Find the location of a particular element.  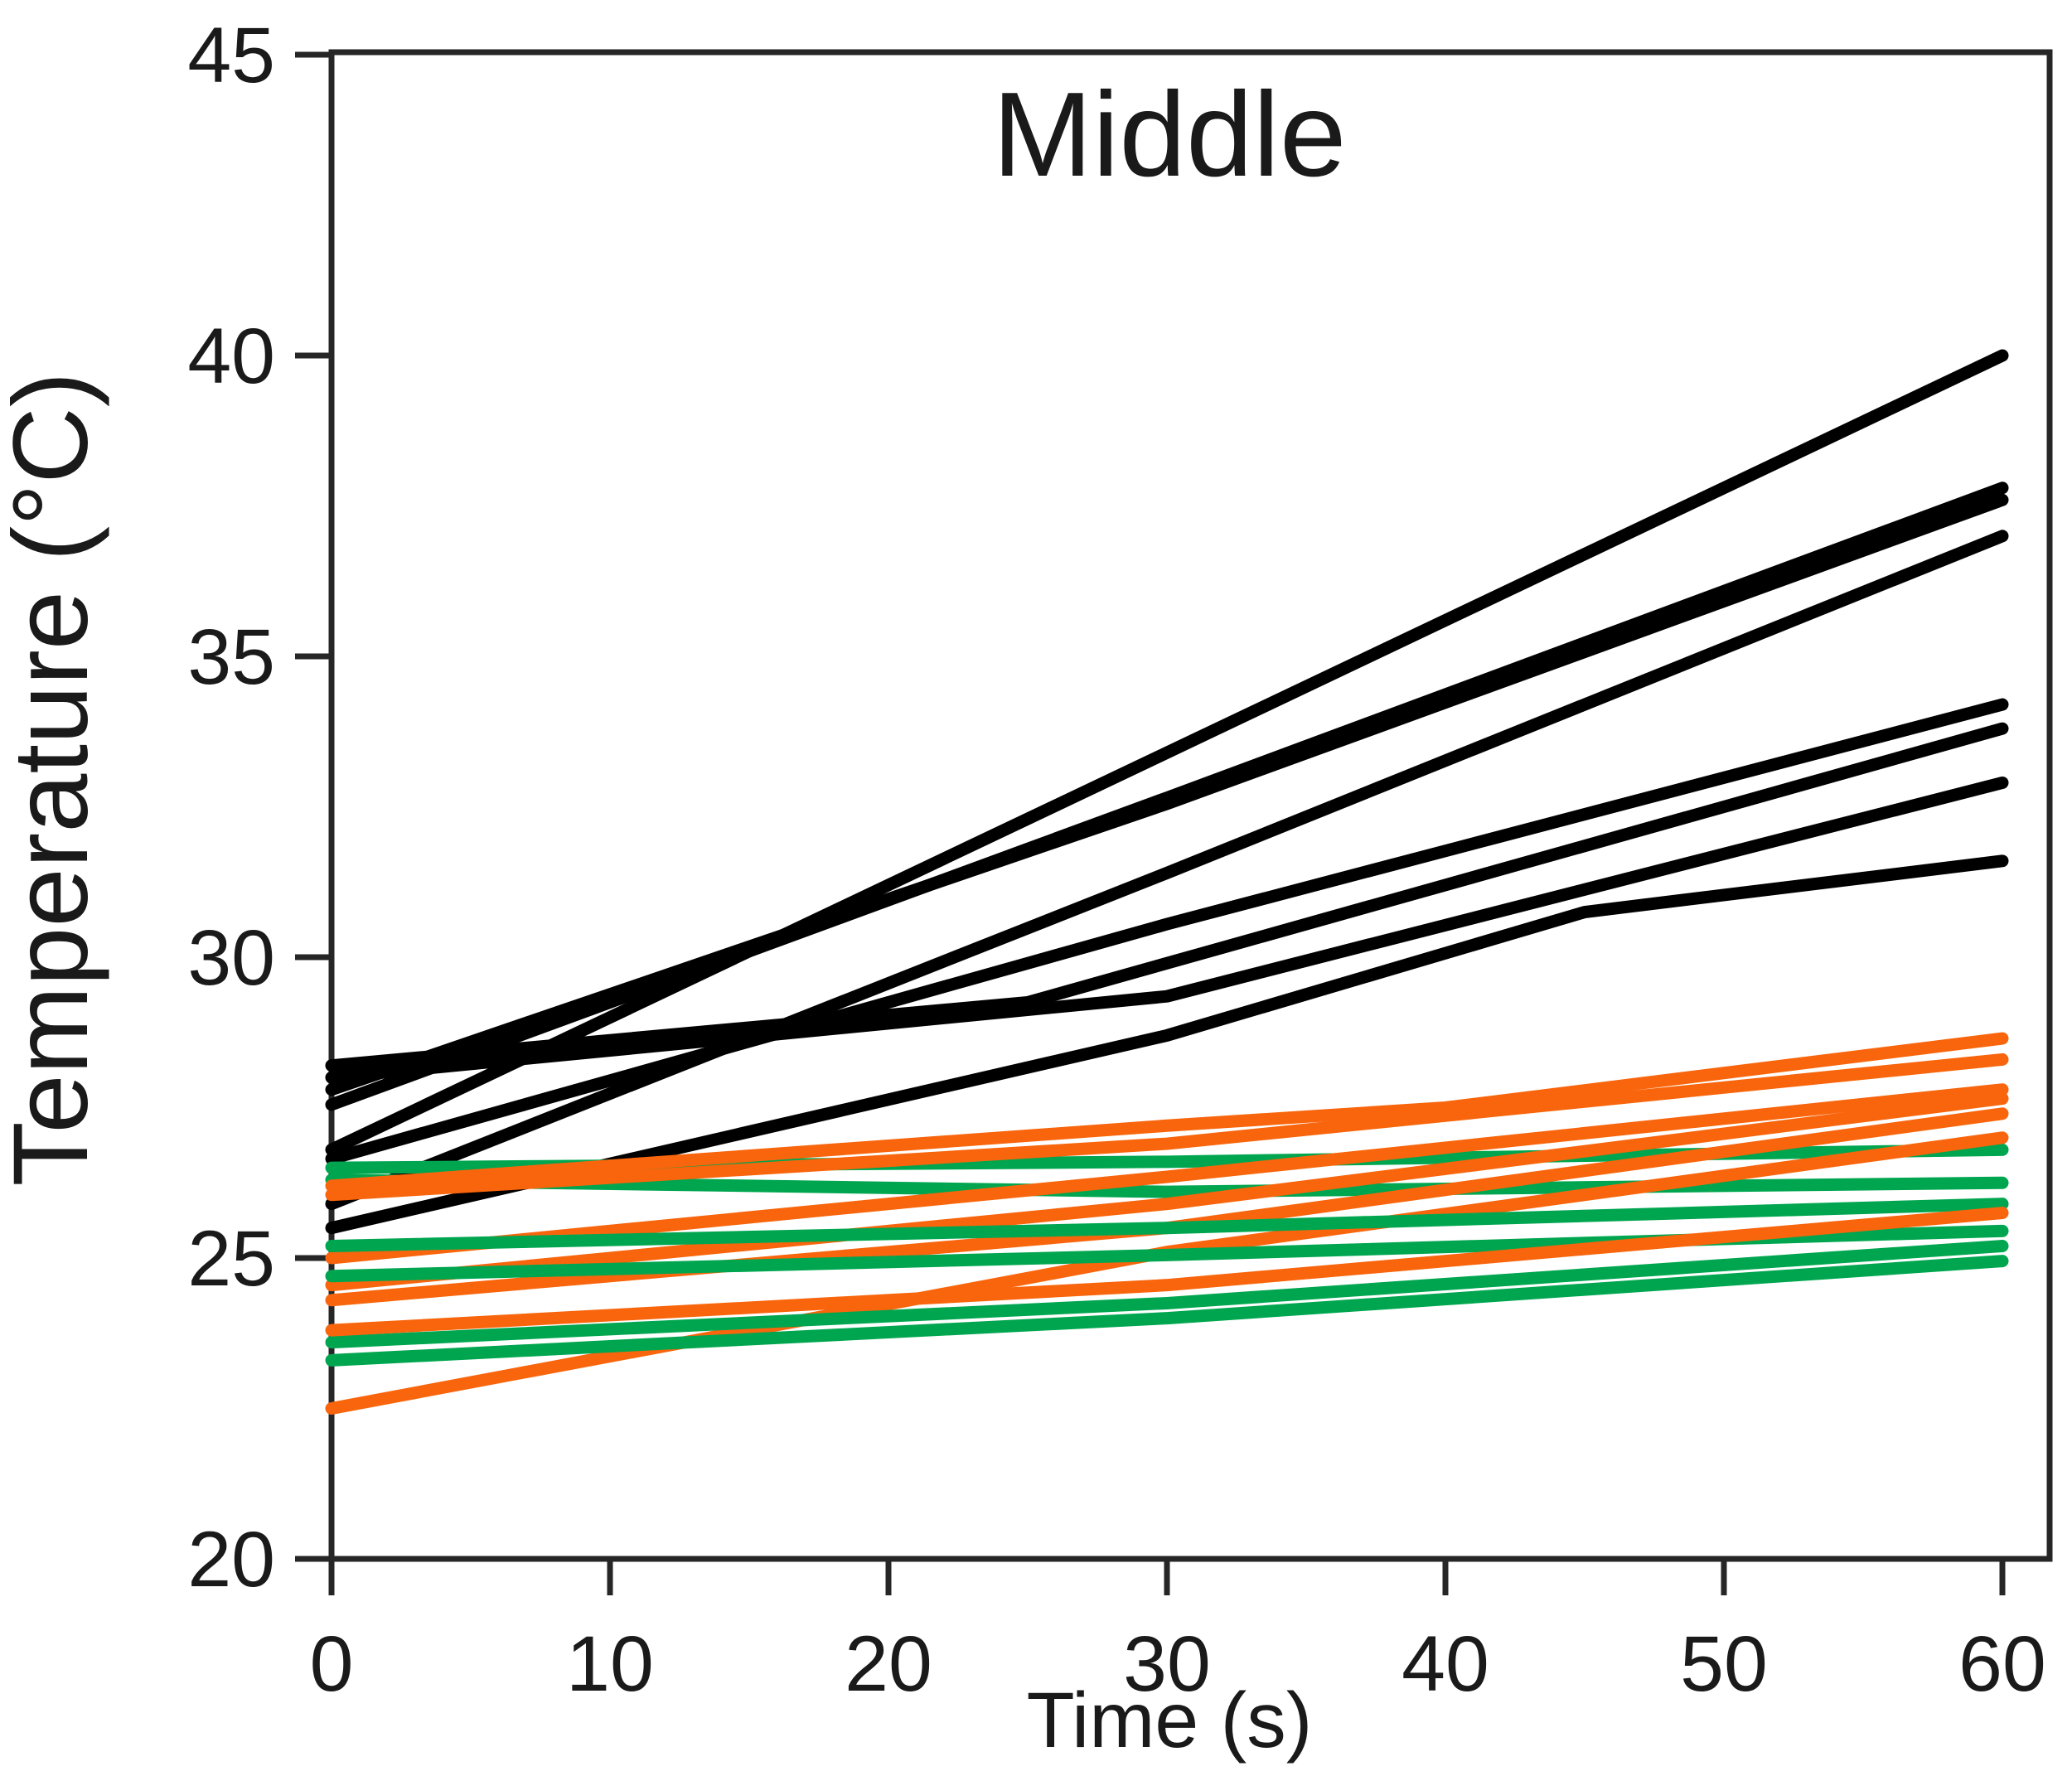

x-tick-label: 50 is located at coordinates (1724, 1664).